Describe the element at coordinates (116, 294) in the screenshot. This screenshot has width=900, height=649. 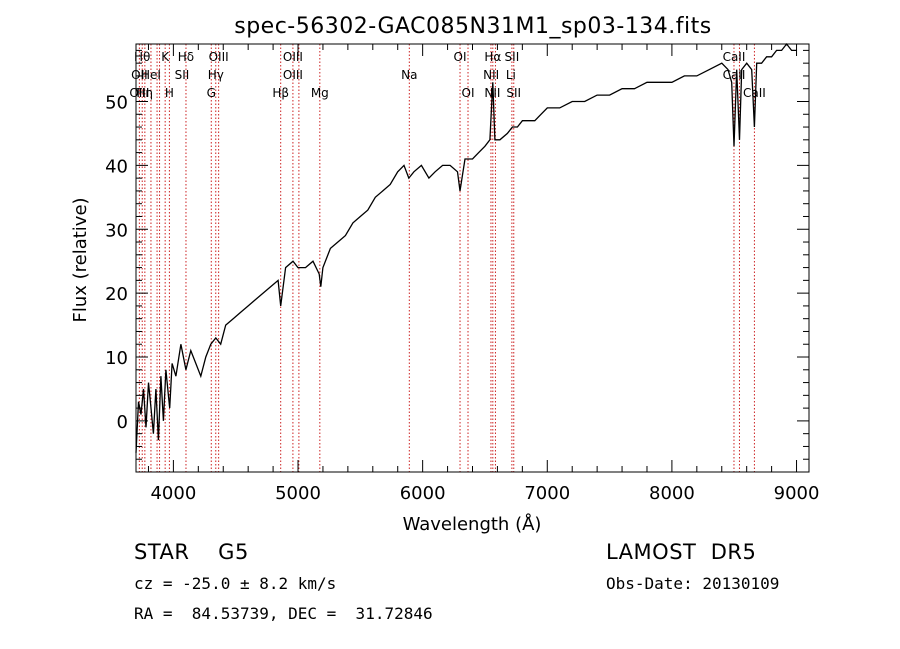
I see `y-tick-label: 20` at that location.